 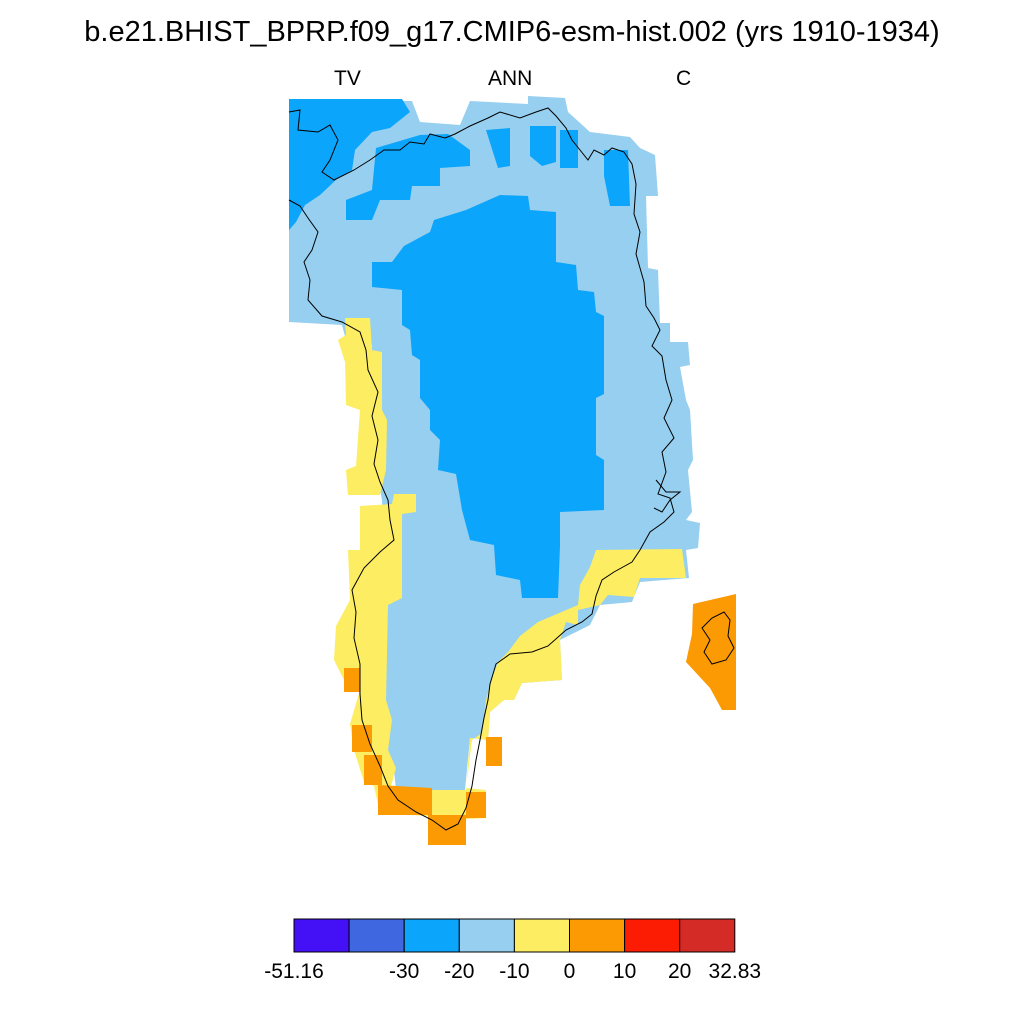 What do you see at coordinates (510, 657) in the screenshot?
I see `south-coast-region` at bounding box center [510, 657].